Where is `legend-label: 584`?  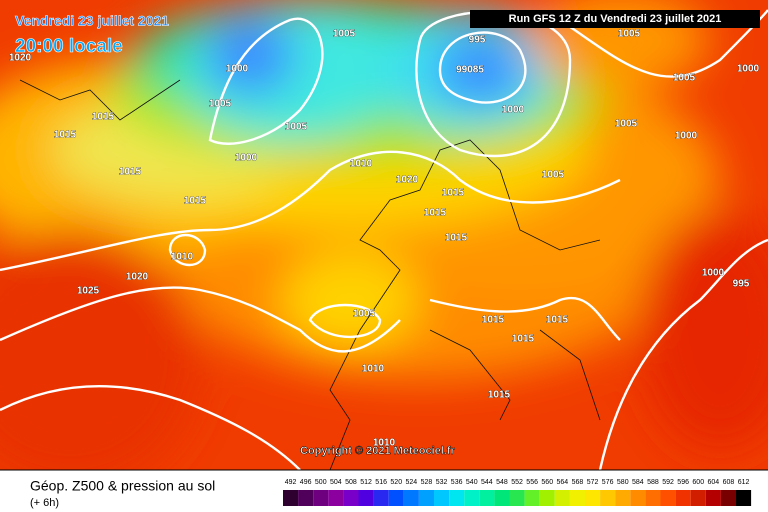
legend-label: 584 is located at coordinates (638, 482).